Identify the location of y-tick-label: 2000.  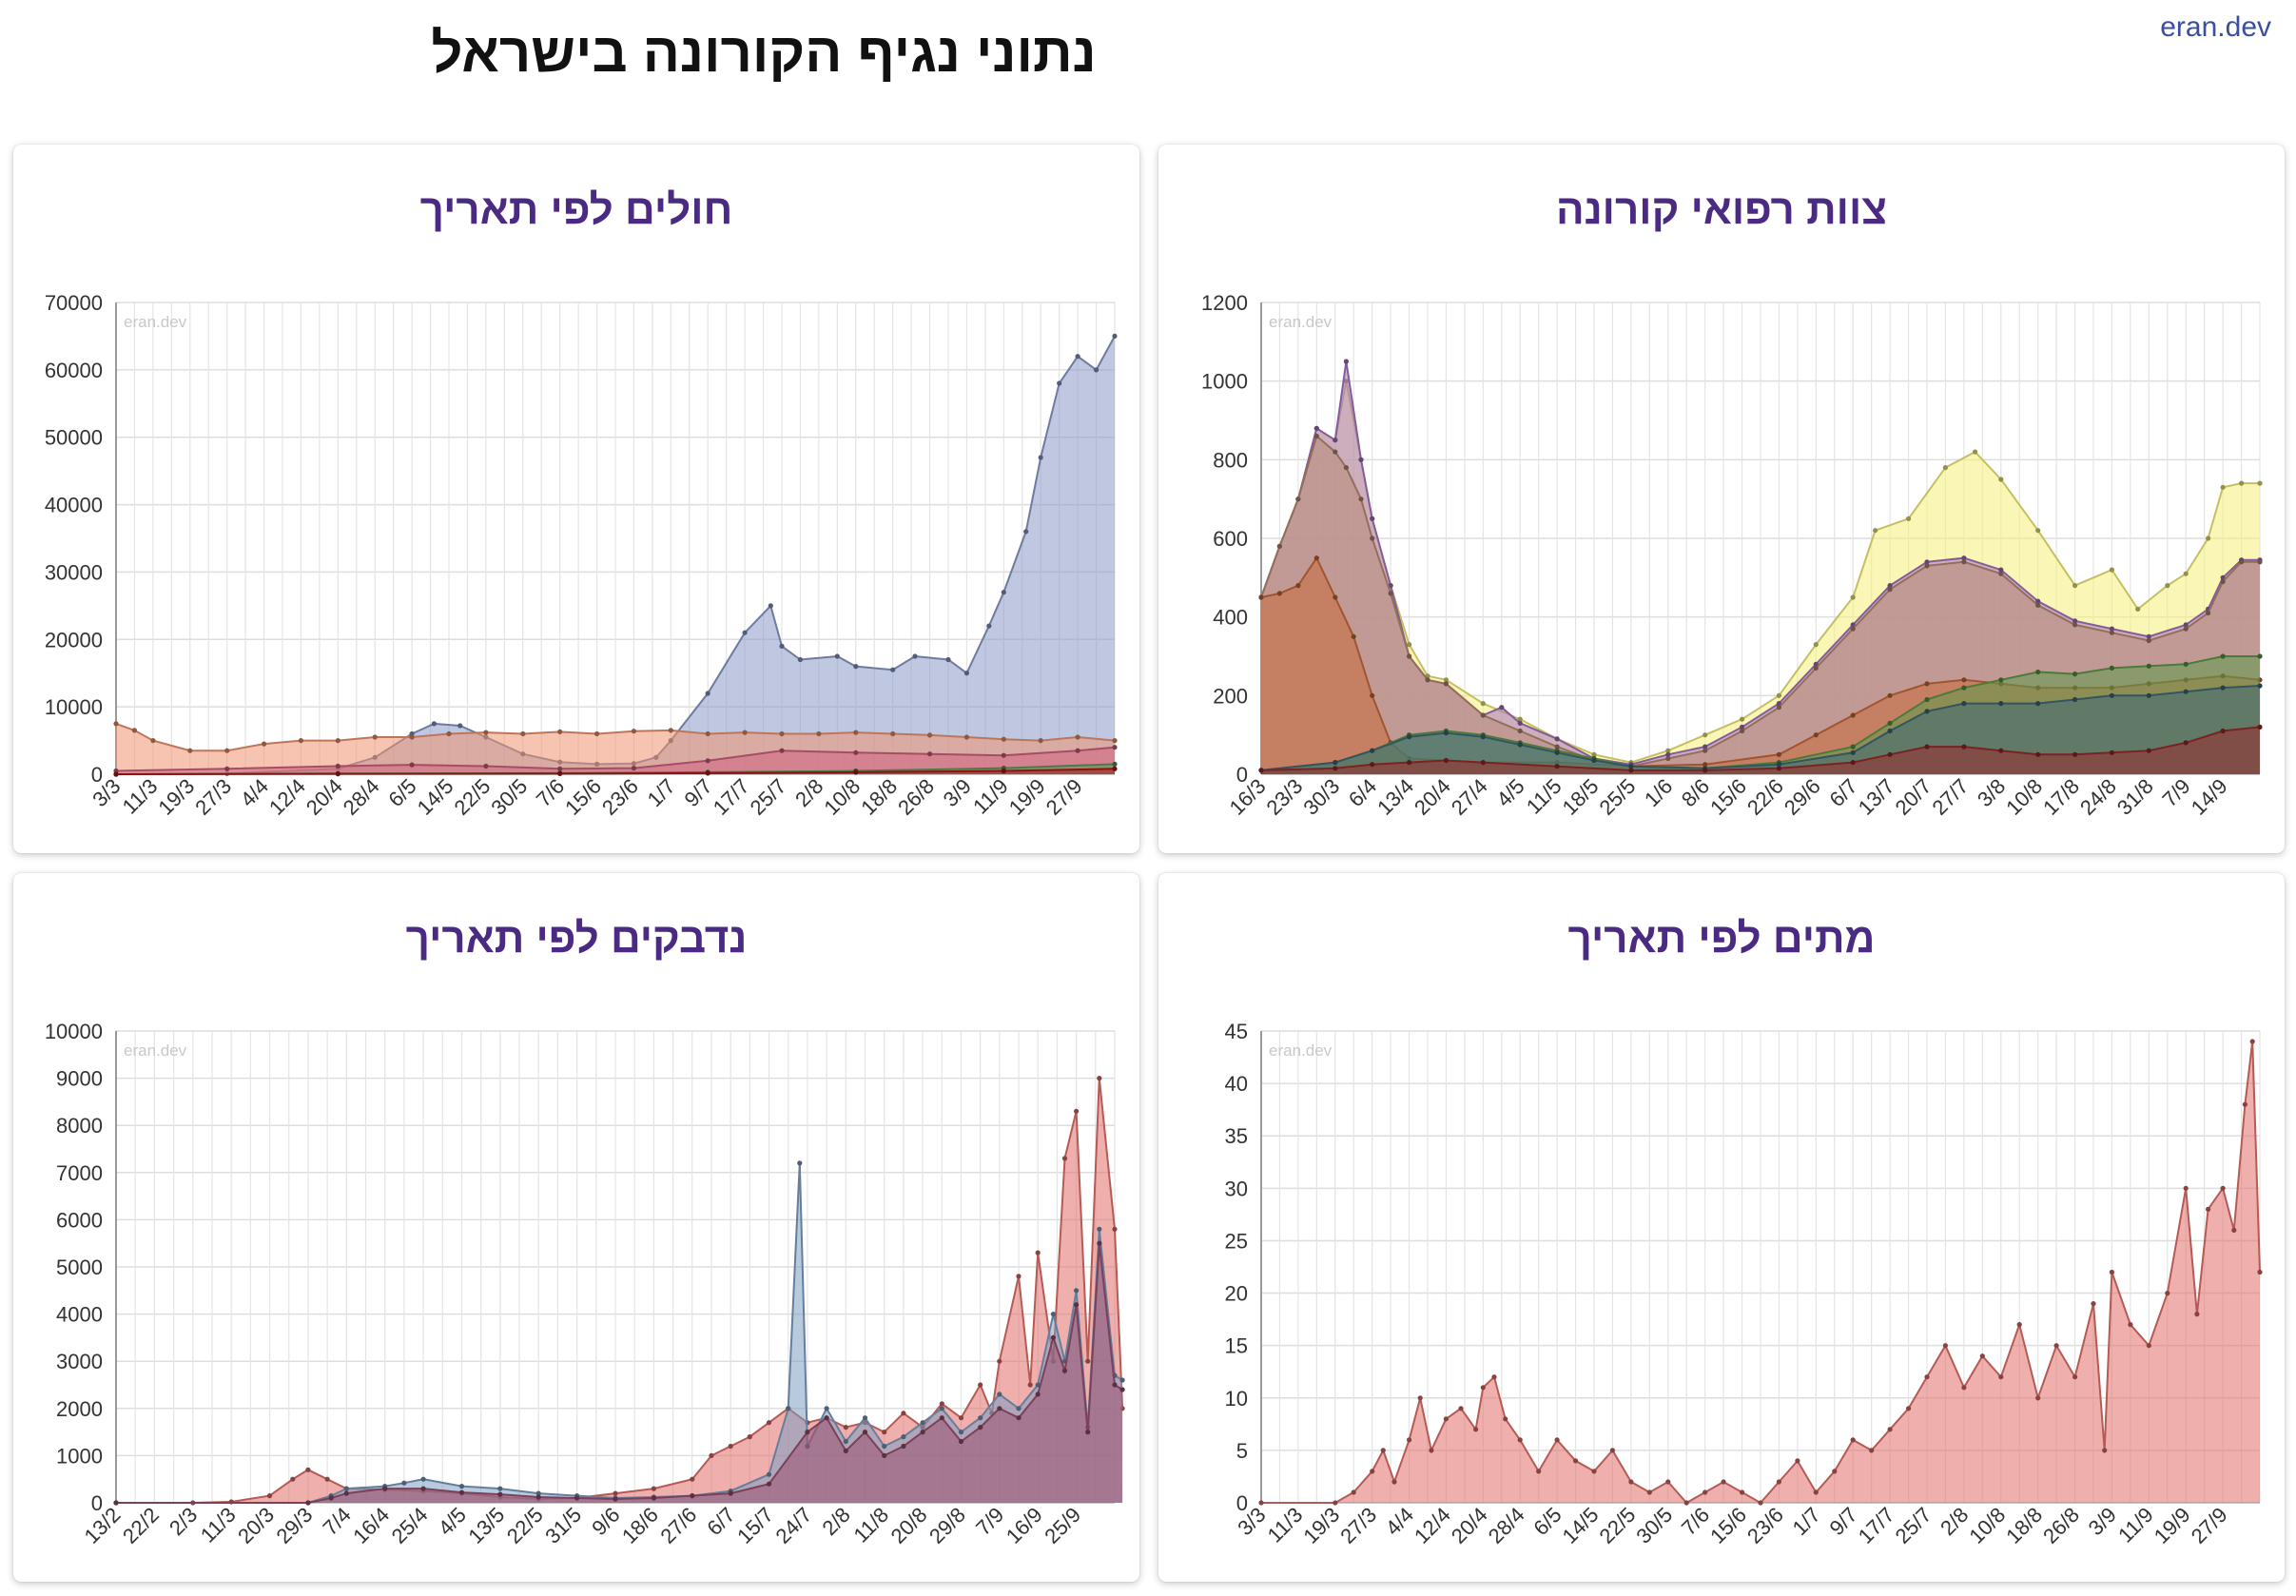
(80, 1409).